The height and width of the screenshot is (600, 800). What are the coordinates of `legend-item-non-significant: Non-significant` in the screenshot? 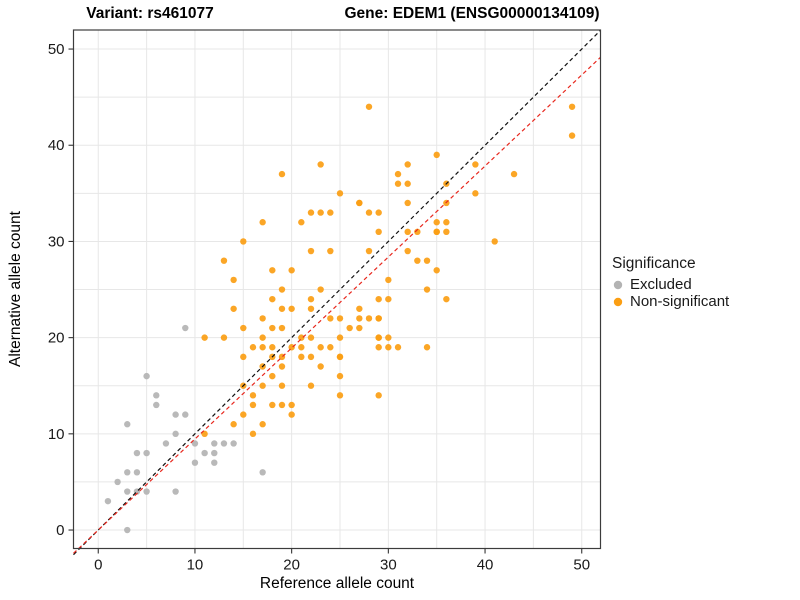 It's located at (670, 301).